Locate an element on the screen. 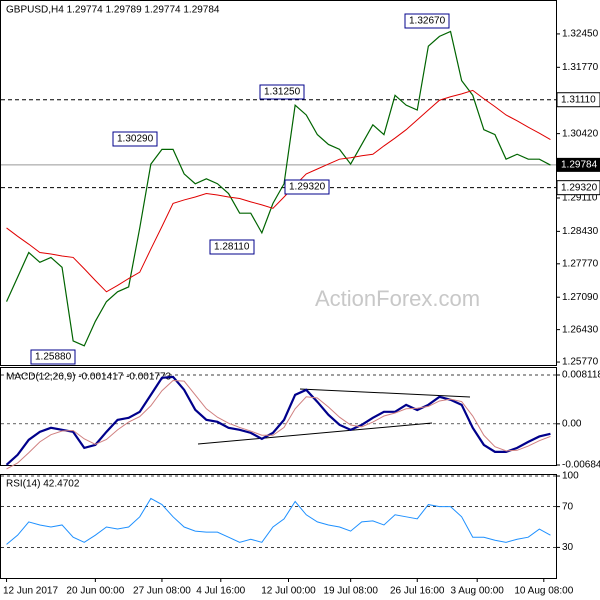 The height and width of the screenshot is (600, 600). macd-title: MACD(12,26,9) -0.001417 -0.001773 is located at coordinates (89, 377).